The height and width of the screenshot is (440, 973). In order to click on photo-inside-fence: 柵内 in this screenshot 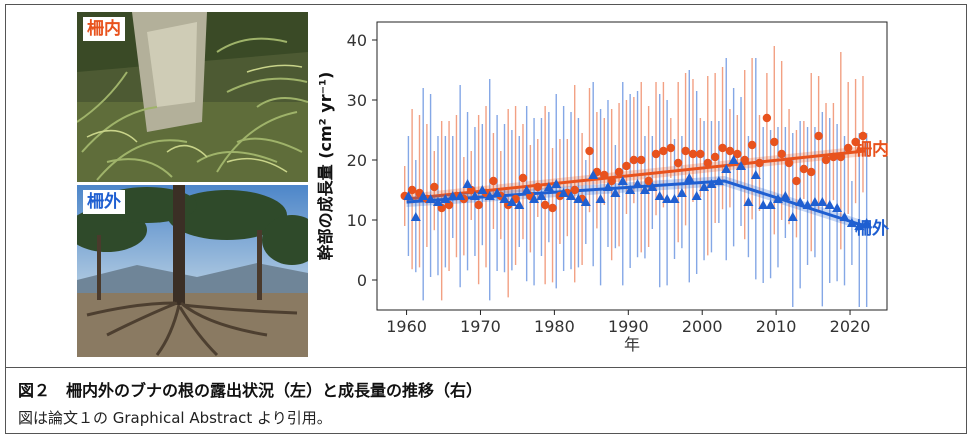, I will do `click(192, 97)`.